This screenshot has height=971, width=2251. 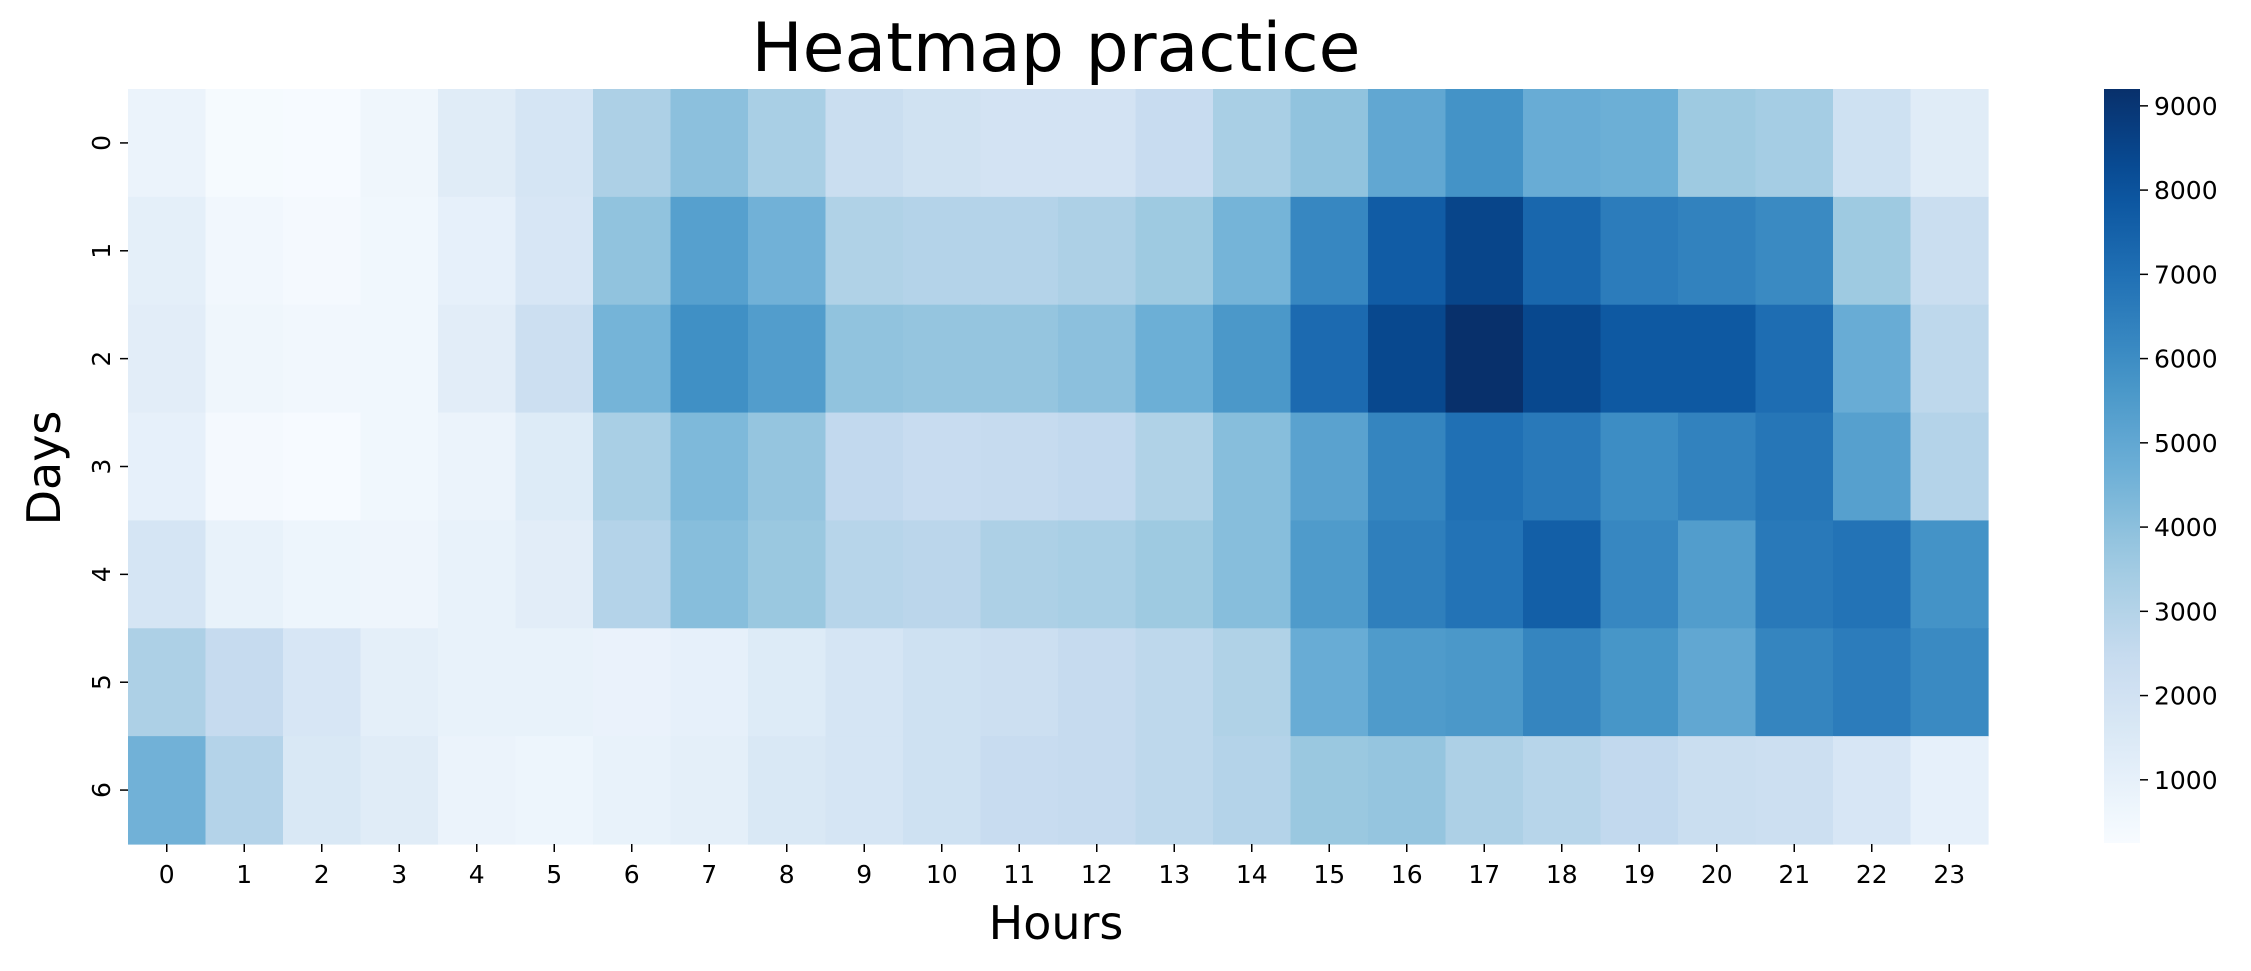 What do you see at coordinates (1562, 874) in the screenshot?
I see `x-tick-label: 18` at bounding box center [1562, 874].